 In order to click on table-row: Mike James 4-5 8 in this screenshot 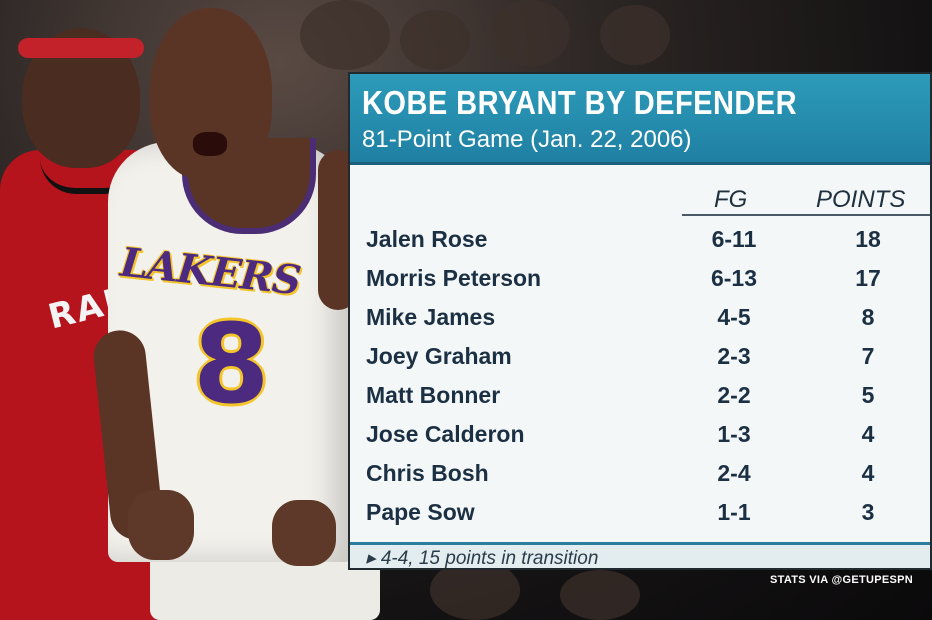, I will do `click(640, 319)`.